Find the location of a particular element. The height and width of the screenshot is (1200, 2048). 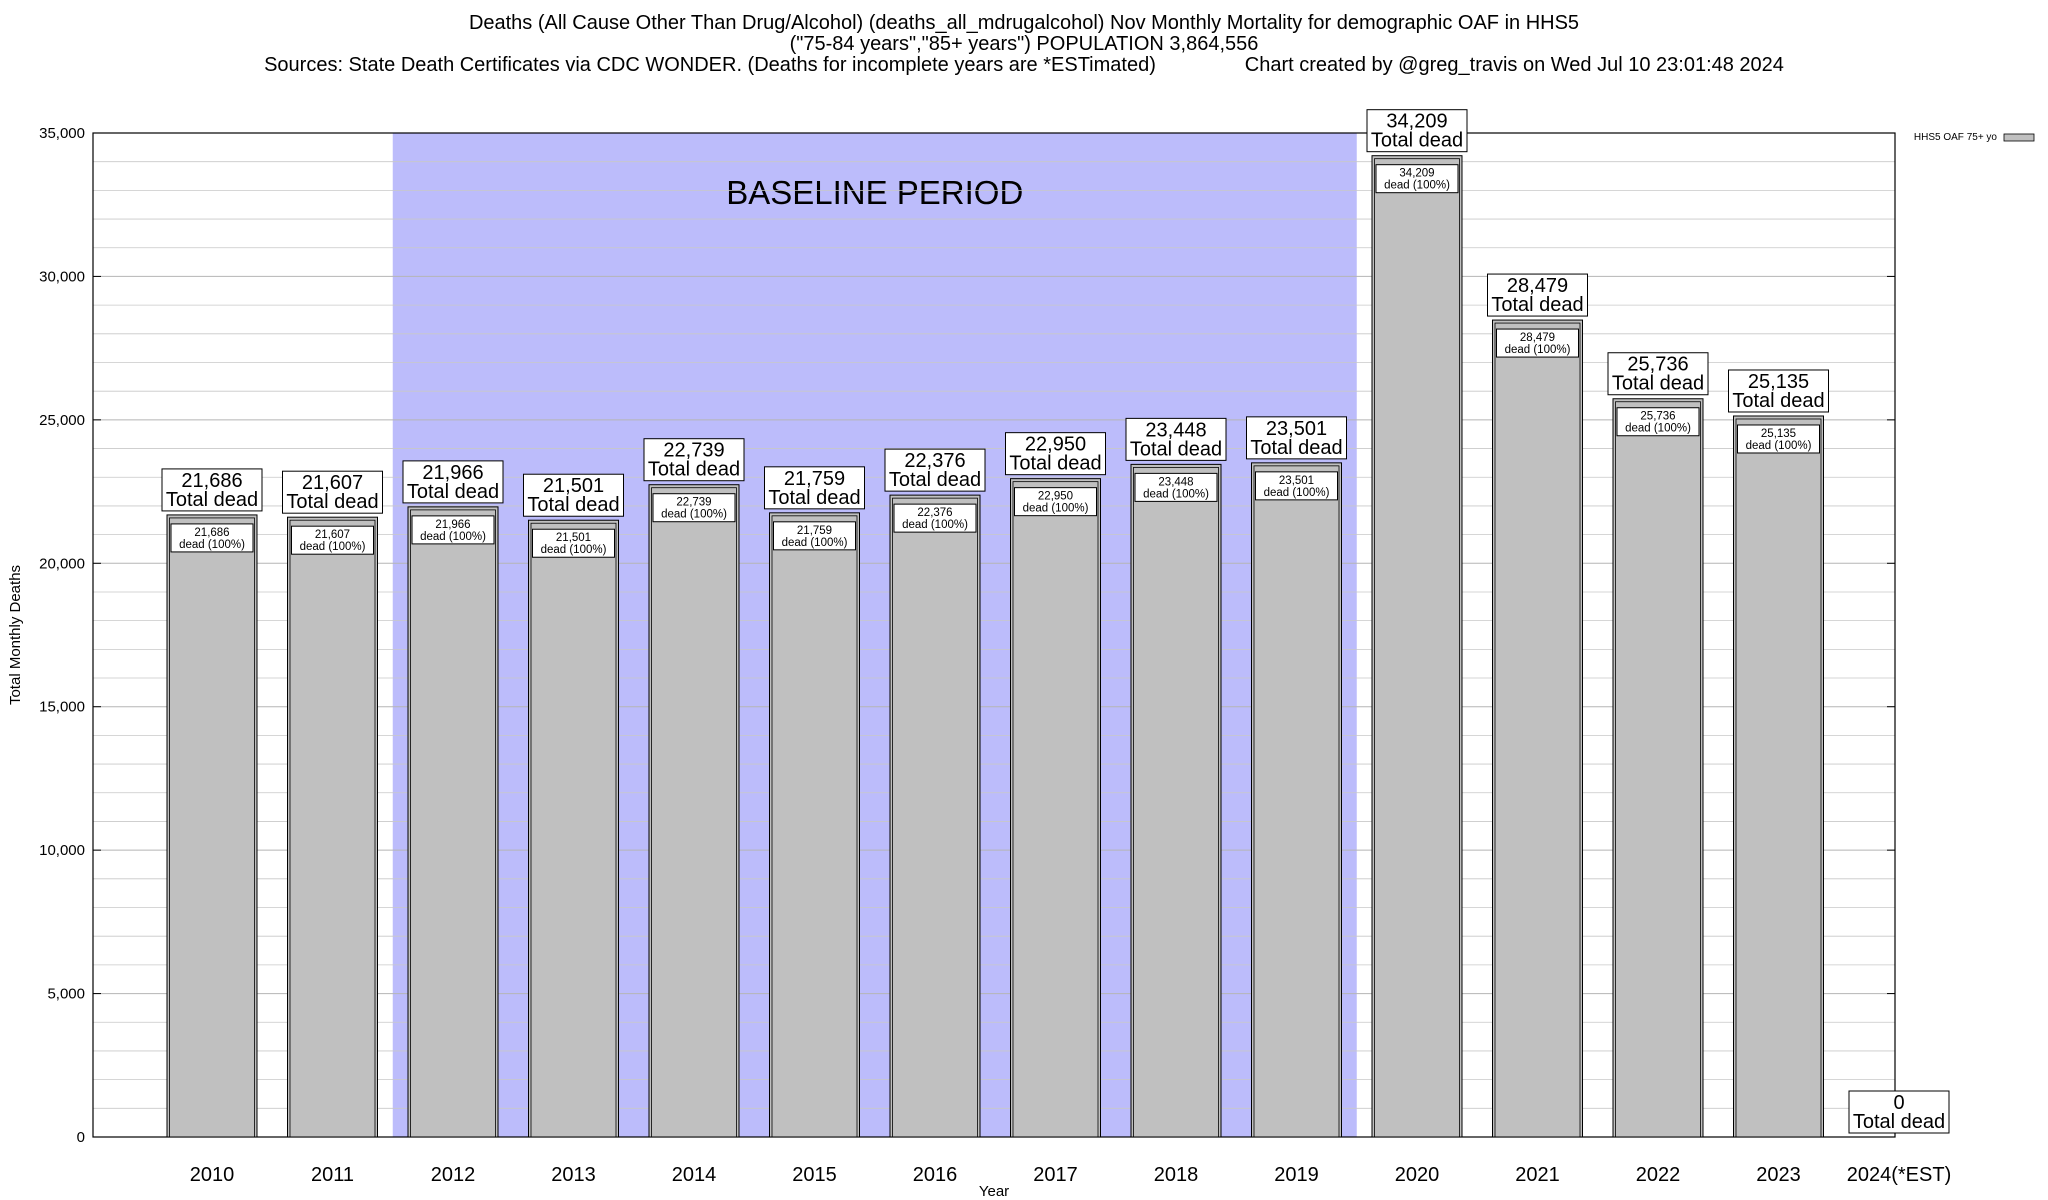

y-tick-label: 25,000 is located at coordinates (62, 420).